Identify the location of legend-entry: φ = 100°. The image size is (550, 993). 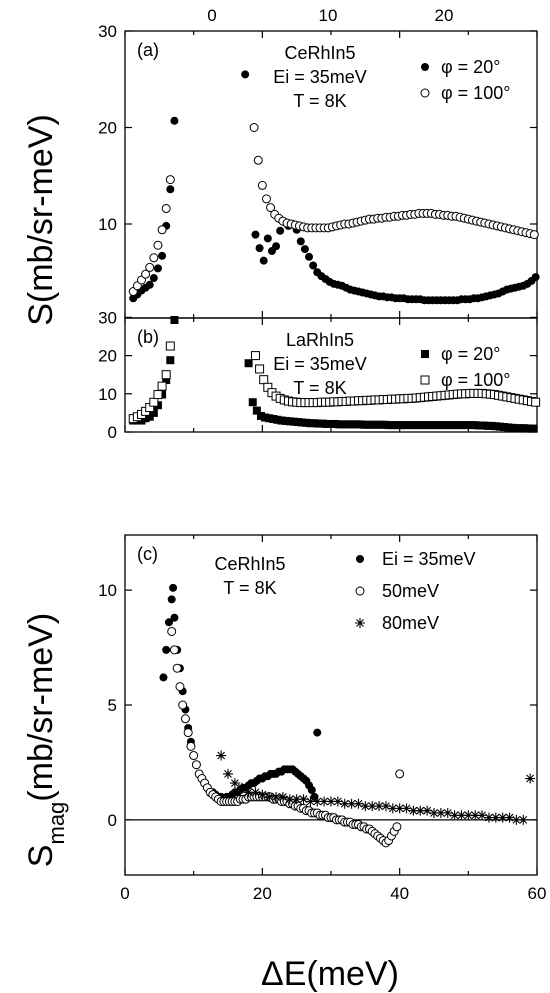
(475, 380).